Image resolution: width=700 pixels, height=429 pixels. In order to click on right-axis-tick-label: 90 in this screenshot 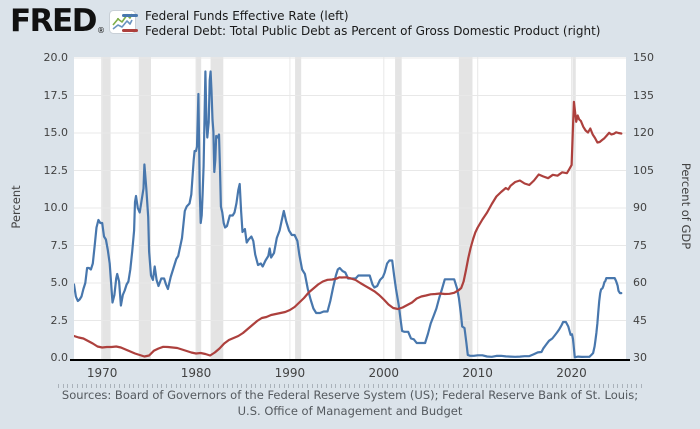, I will do `click(640, 207)`.